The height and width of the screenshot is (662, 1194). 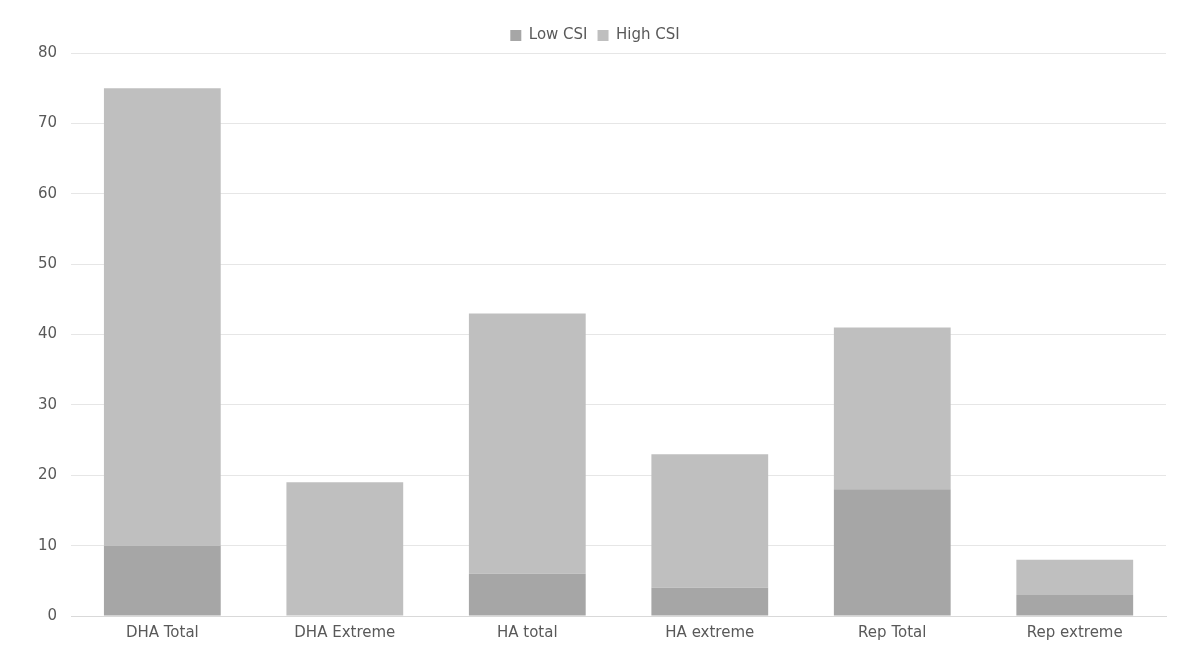 What do you see at coordinates (527, 631) in the screenshot?
I see `x-tick-label: HA total` at bounding box center [527, 631].